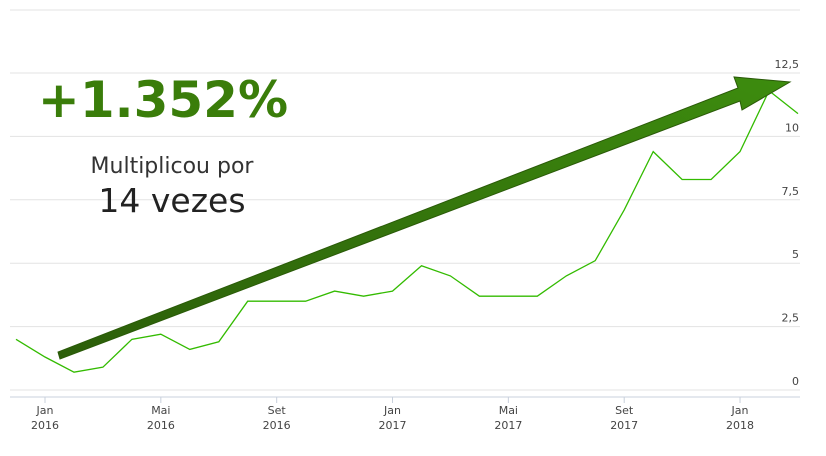 The width and height of the screenshot is (826, 456). What do you see at coordinates (740, 425) in the screenshot?
I see `x-tick-year: 2018` at bounding box center [740, 425].